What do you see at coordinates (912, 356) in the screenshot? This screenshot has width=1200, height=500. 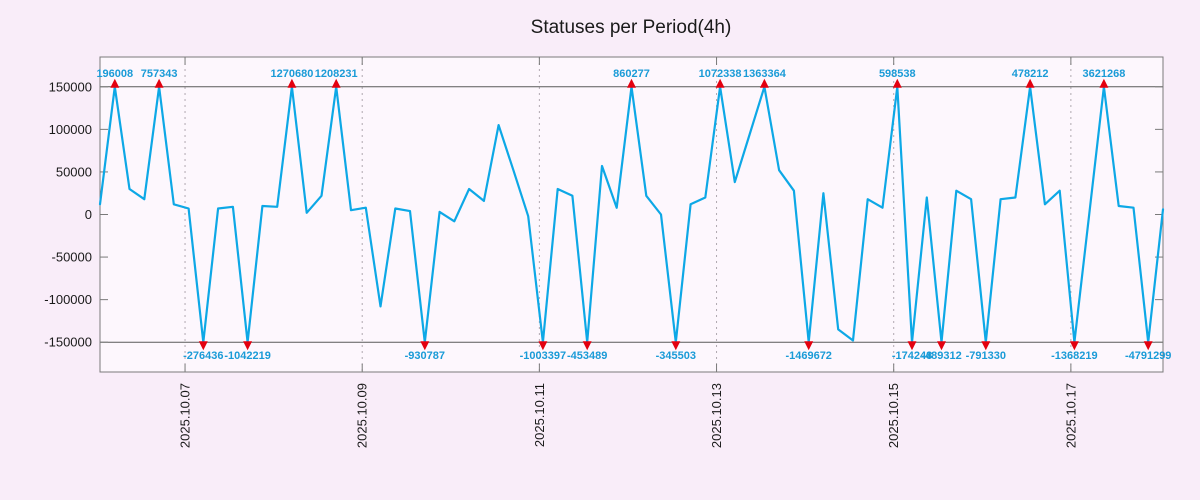 I see `trough-value-label: -174248` at bounding box center [912, 356].